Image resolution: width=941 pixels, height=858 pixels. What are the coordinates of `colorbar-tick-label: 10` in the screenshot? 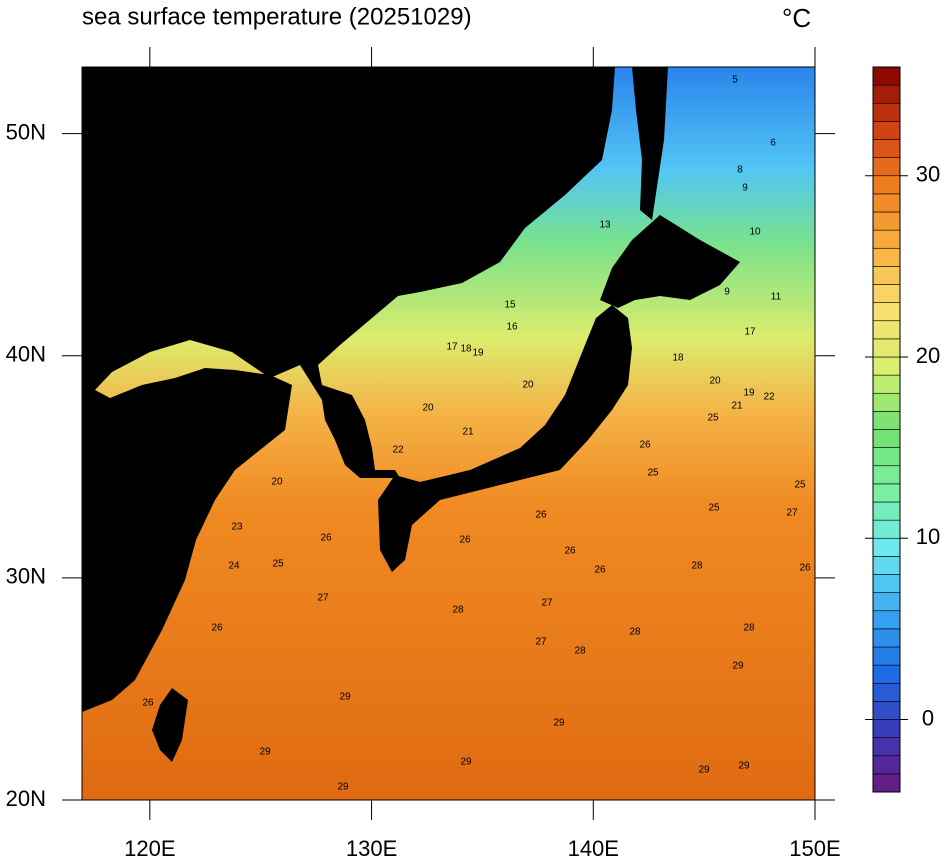 It's located at (928, 536).